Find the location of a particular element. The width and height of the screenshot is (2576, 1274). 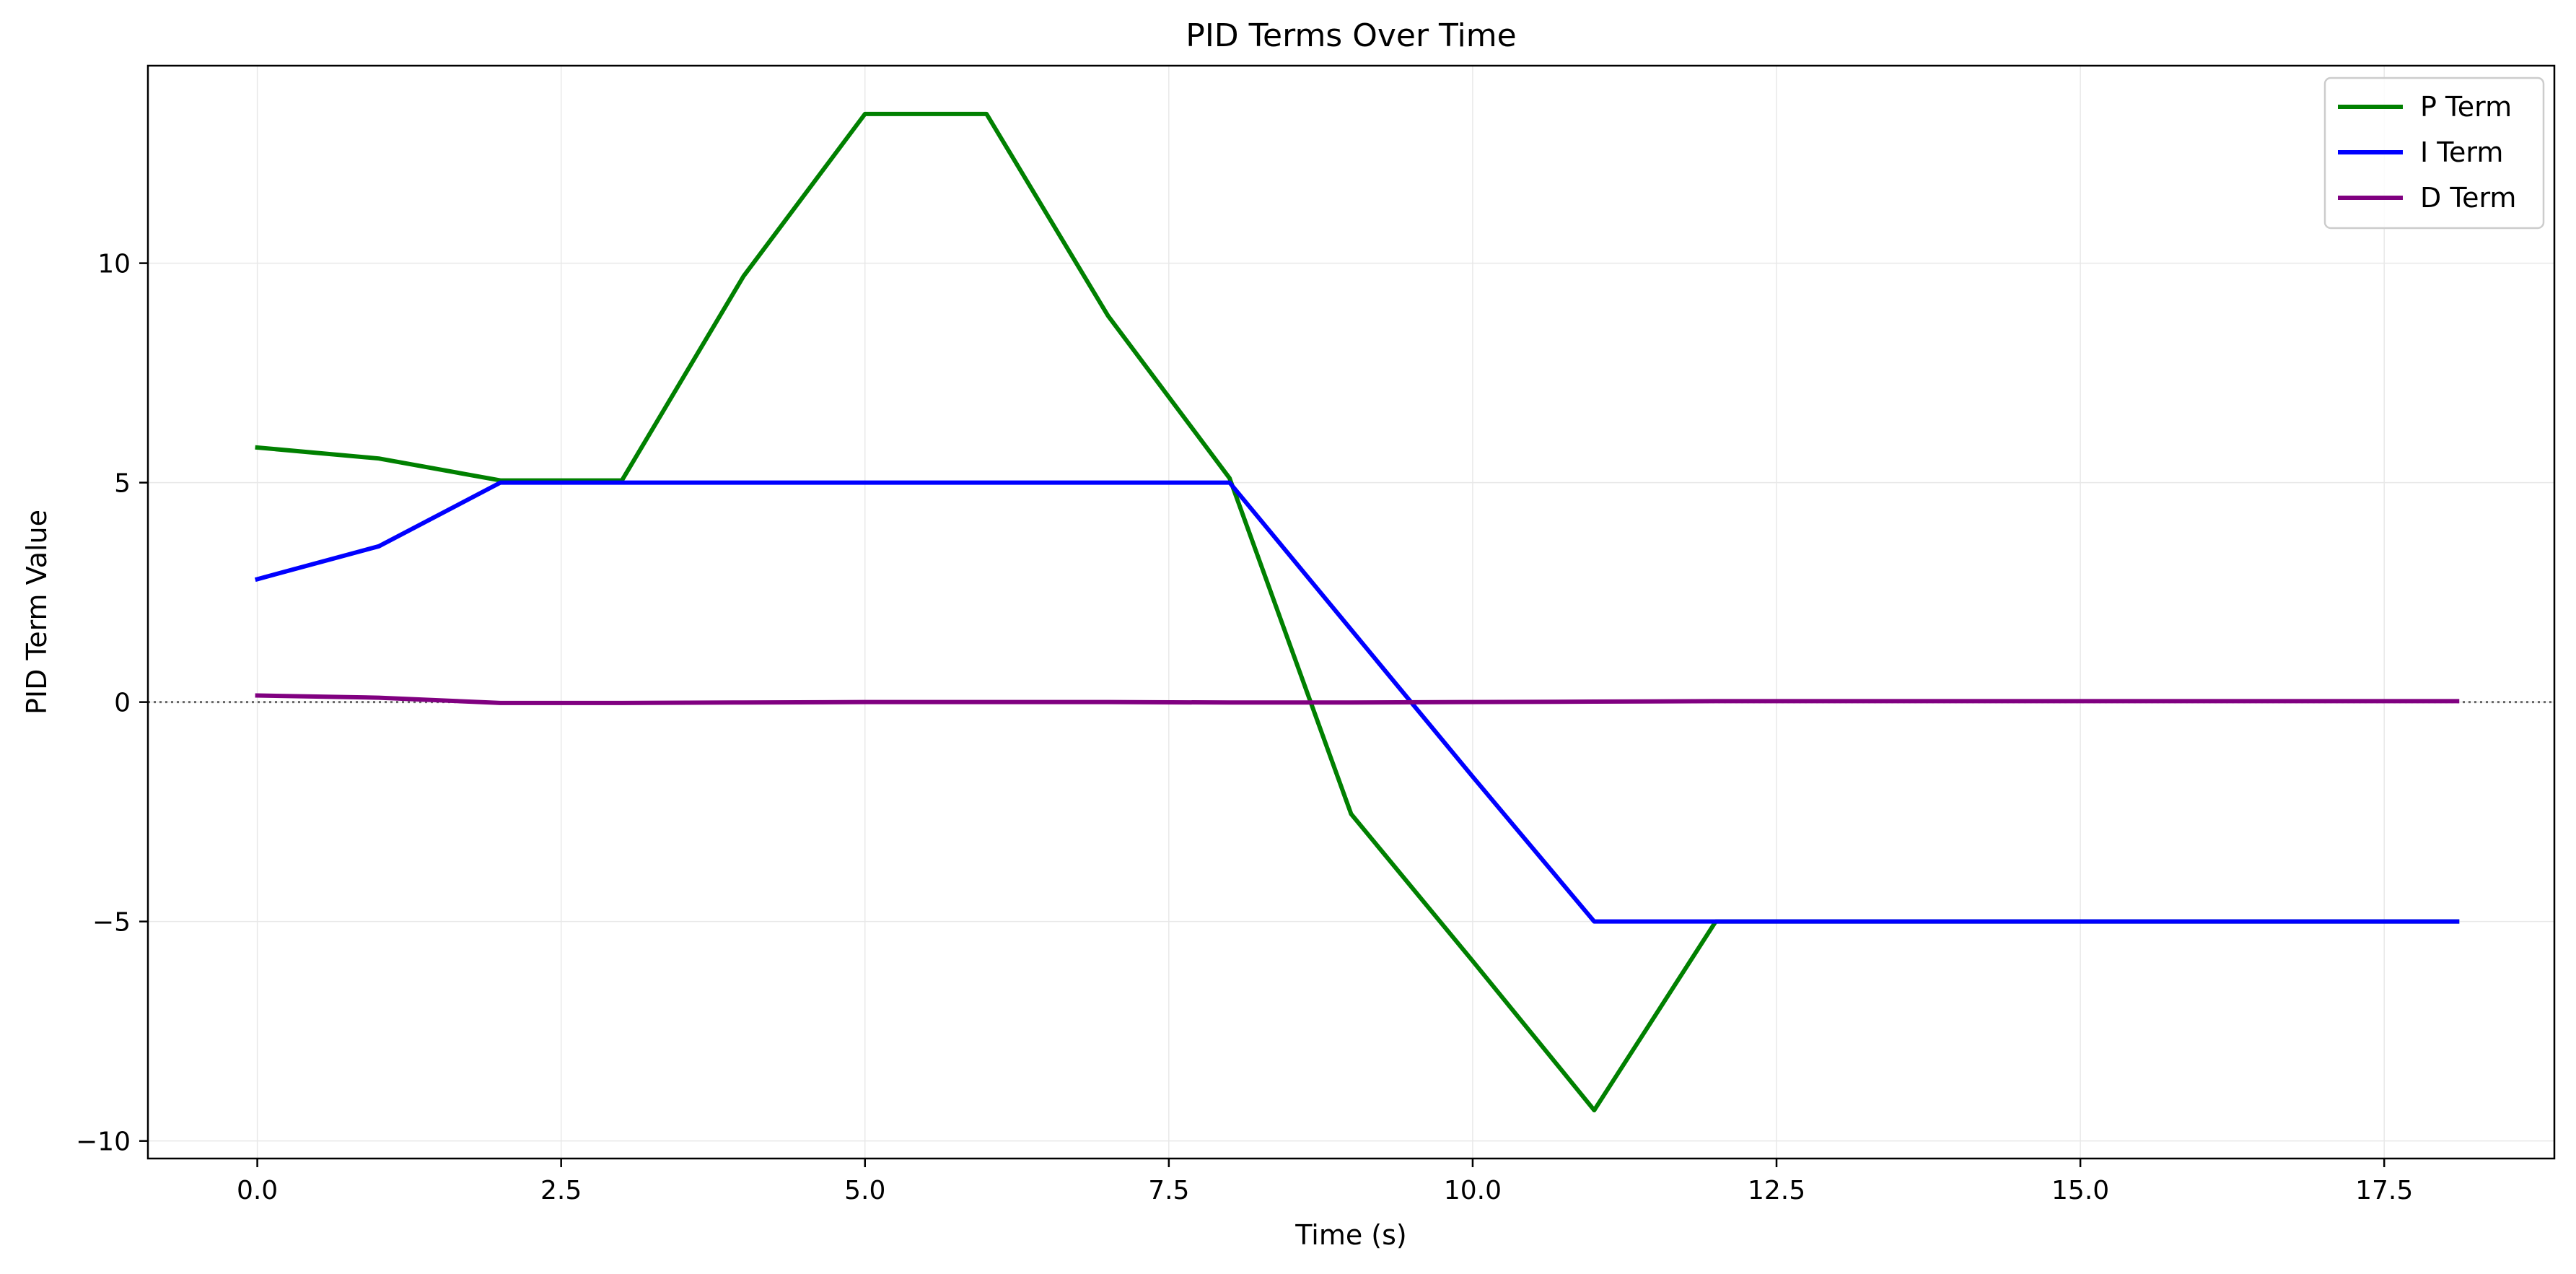

x-axis-label: Time (s) is located at coordinates (1350, 1235).